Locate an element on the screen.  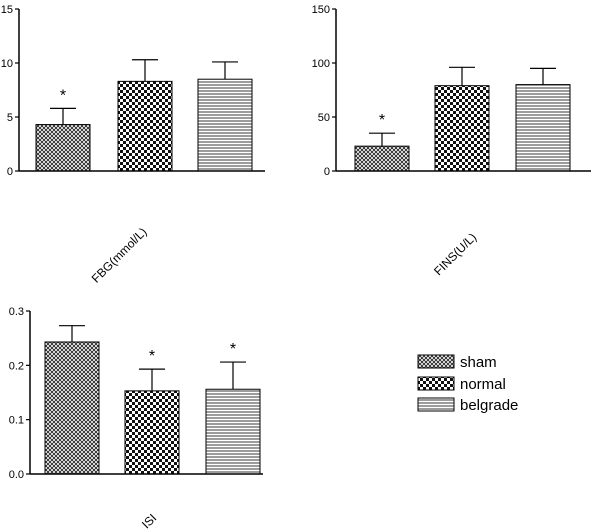
y-tick-label: 100 is located at coordinates (321, 64).